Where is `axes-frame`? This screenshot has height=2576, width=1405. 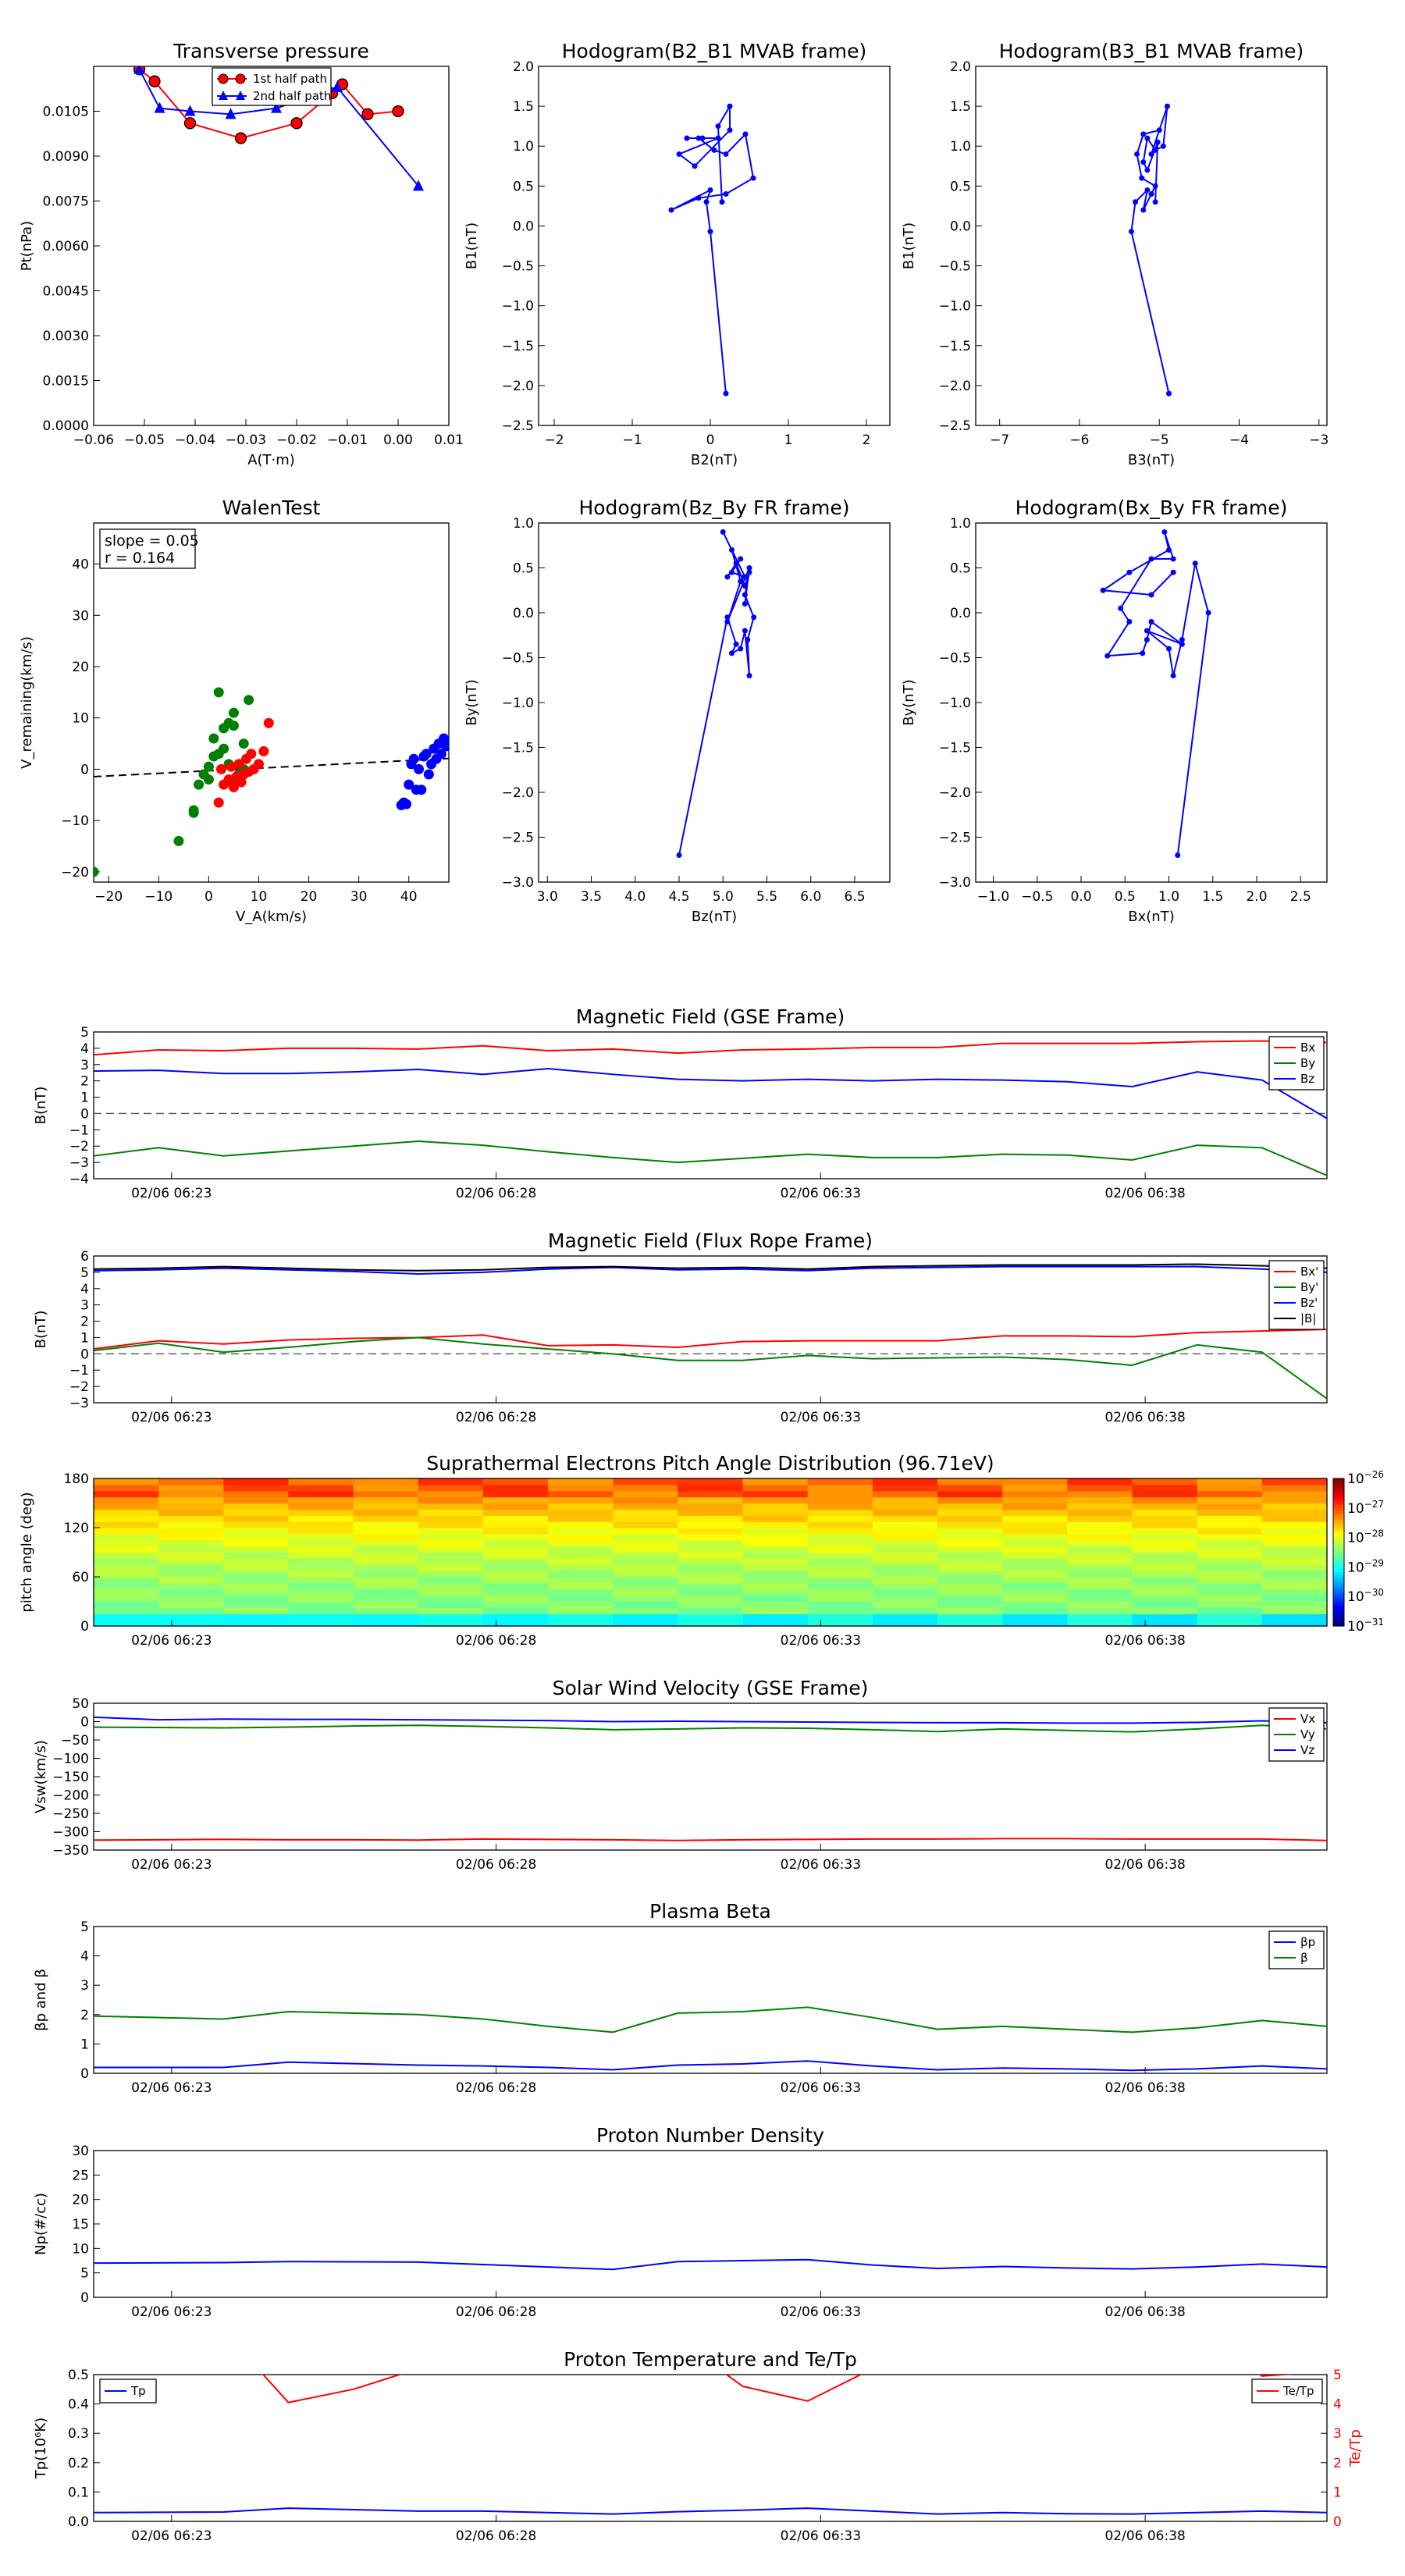
axes-frame is located at coordinates (1151, 246).